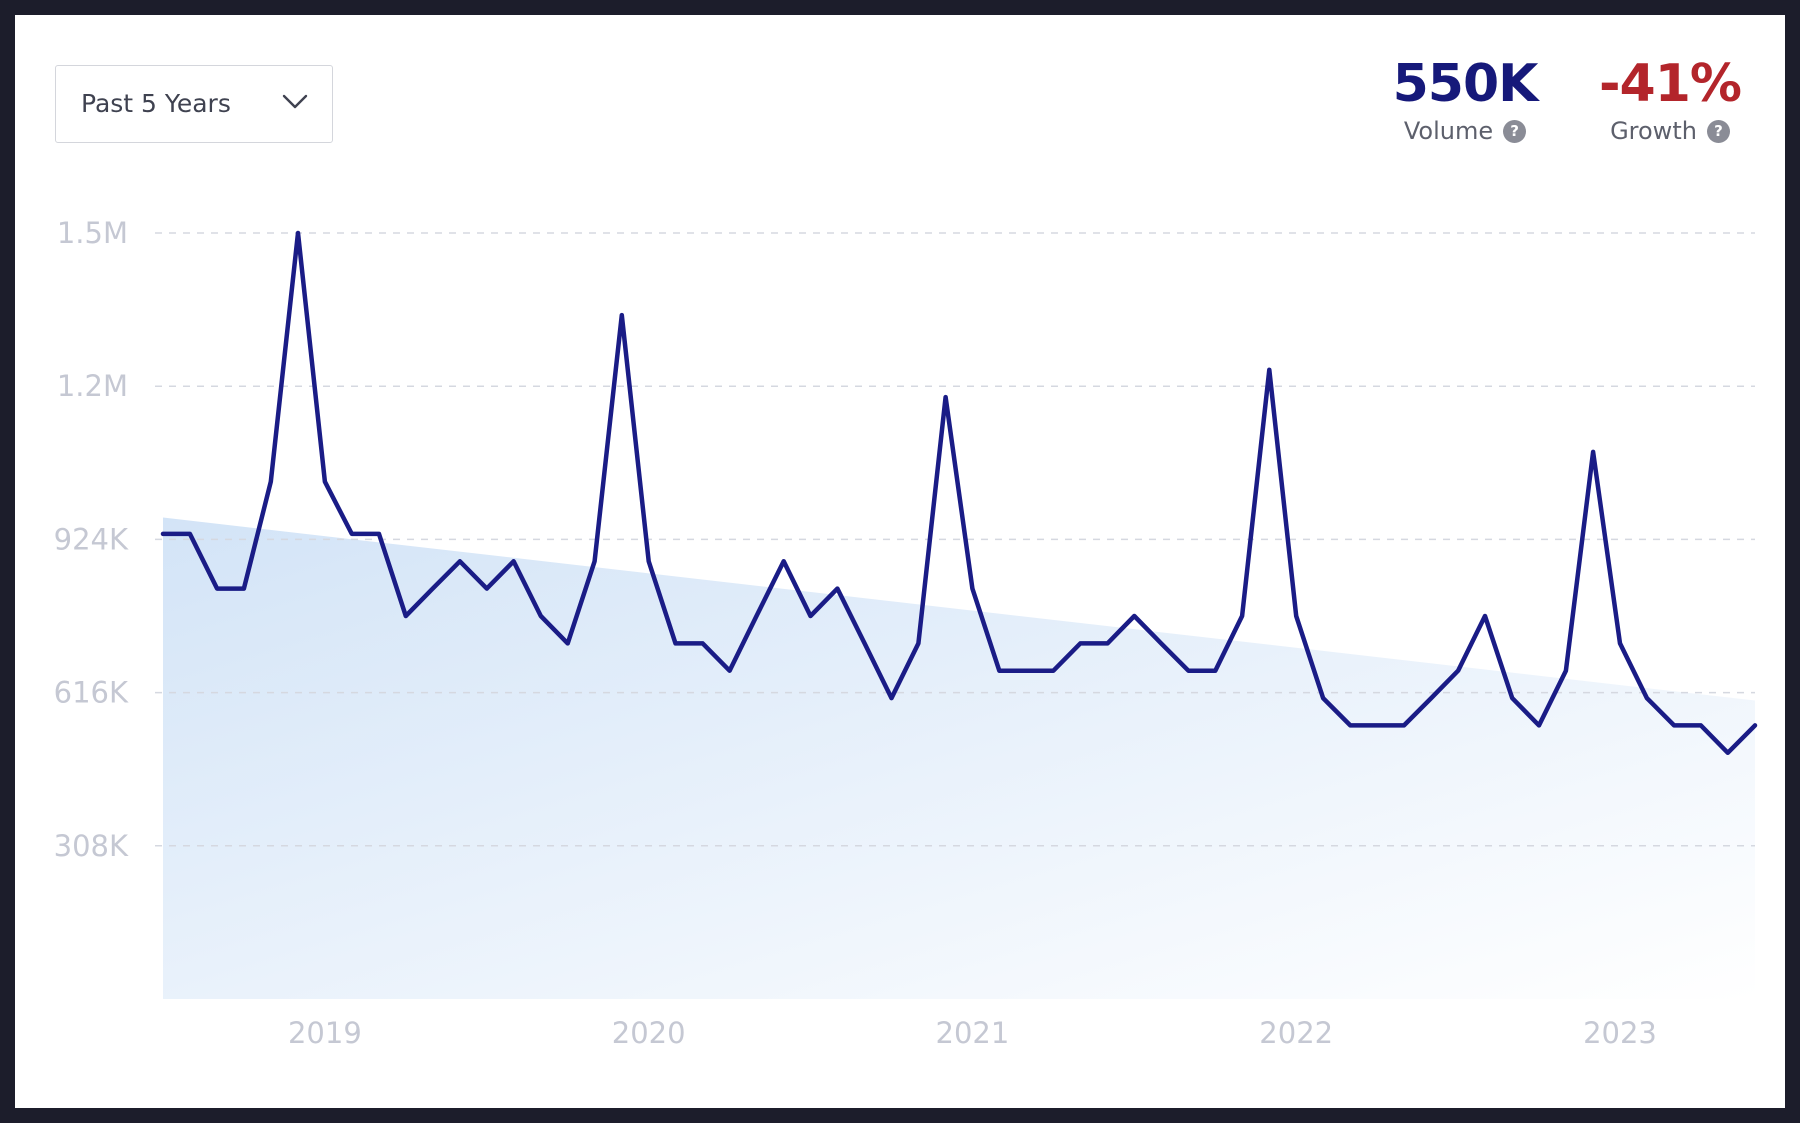 The height and width of the screenshot is (1123, 1800). I want to click on chevron-down-icon, so click(295, 101).